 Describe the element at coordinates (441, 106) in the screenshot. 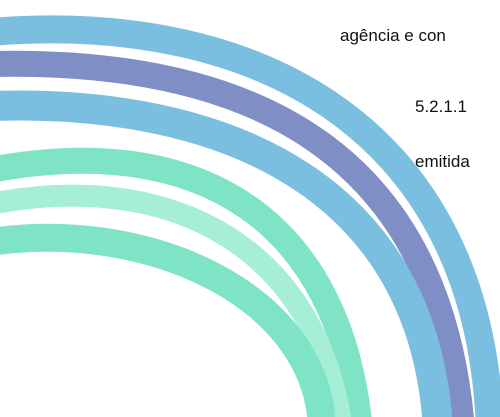

I see `heading-number: 5.2.1.1` at that location.